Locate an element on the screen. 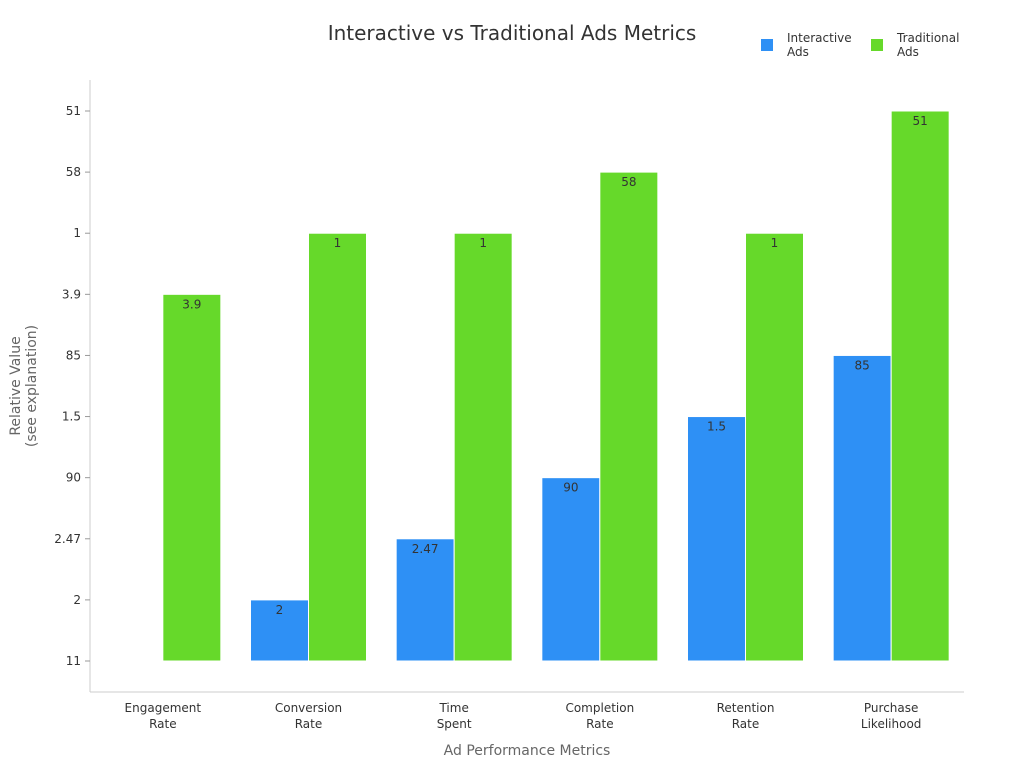  x-tick-label: Completion Rate is located at coordinates (599, 716).